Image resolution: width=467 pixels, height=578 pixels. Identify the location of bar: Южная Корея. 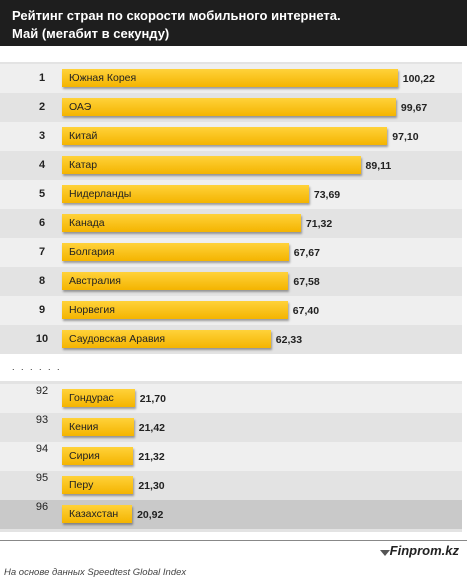
(230, 78).